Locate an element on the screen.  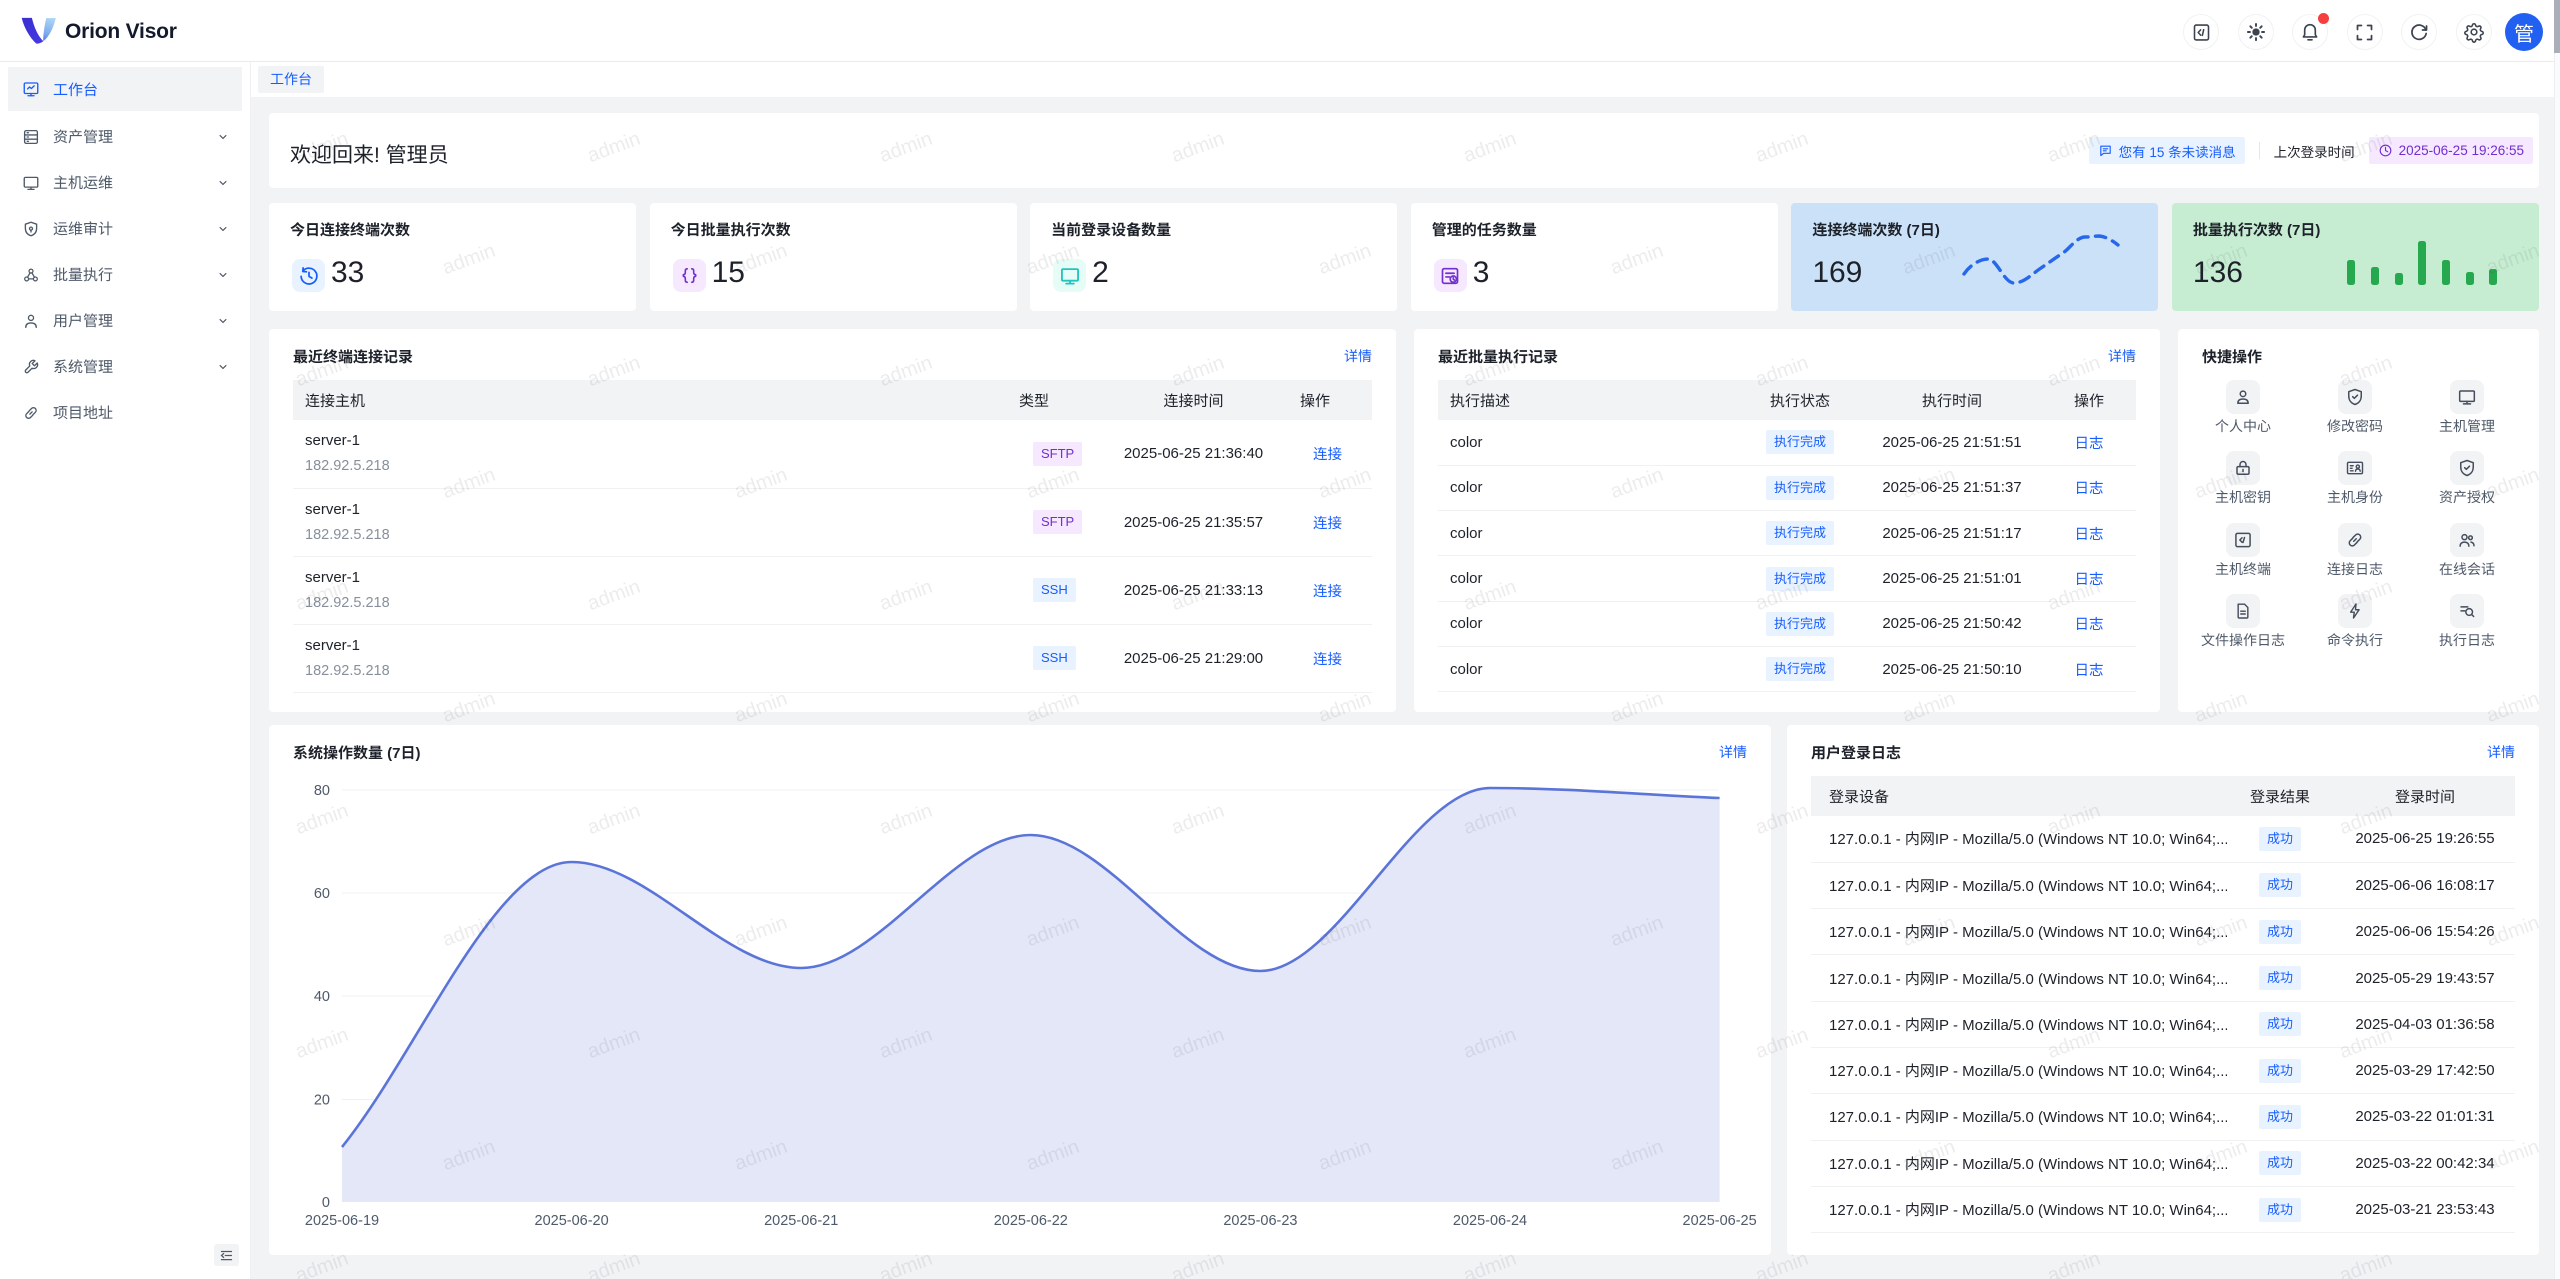
svg-text: 2025-06-25 is located at coordinates (1720, 1221).